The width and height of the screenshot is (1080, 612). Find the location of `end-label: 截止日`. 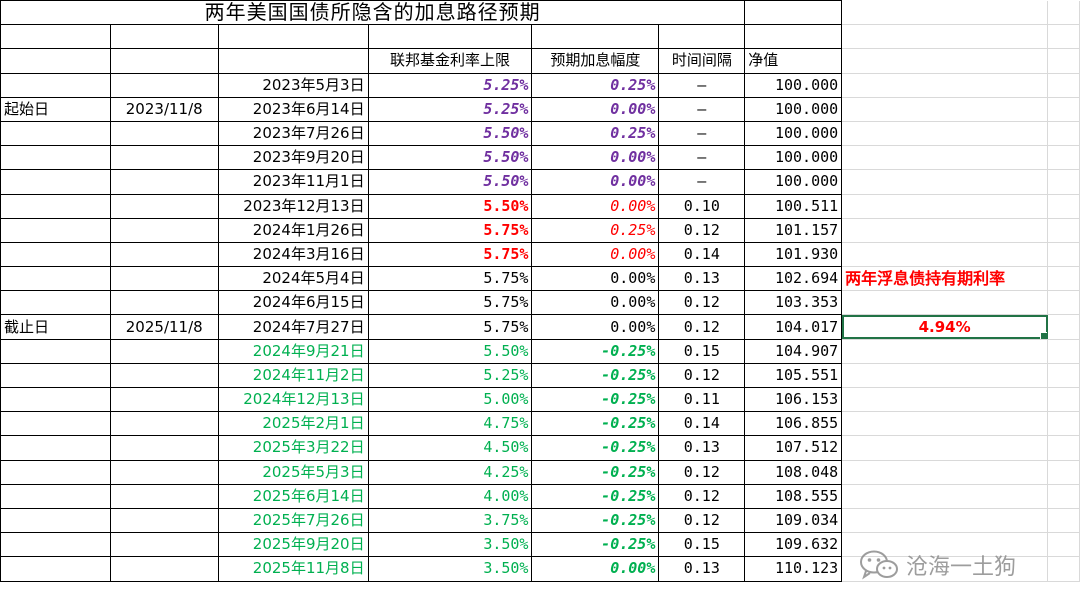

end-label: 截止日 is located at coordinates (55, 327).